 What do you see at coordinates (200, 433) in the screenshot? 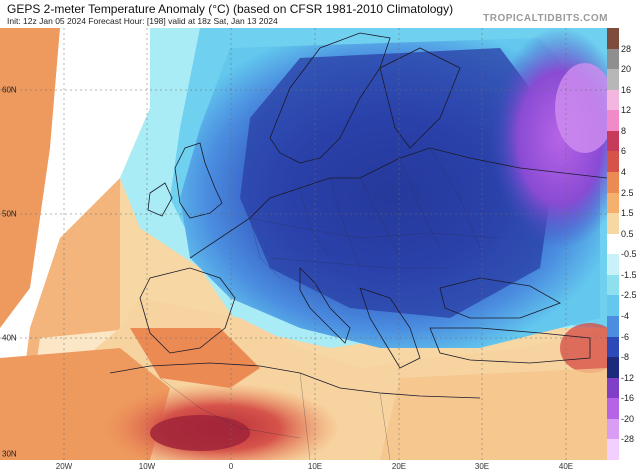
I see `sahara-hottest` at bounding box center [200, 433].